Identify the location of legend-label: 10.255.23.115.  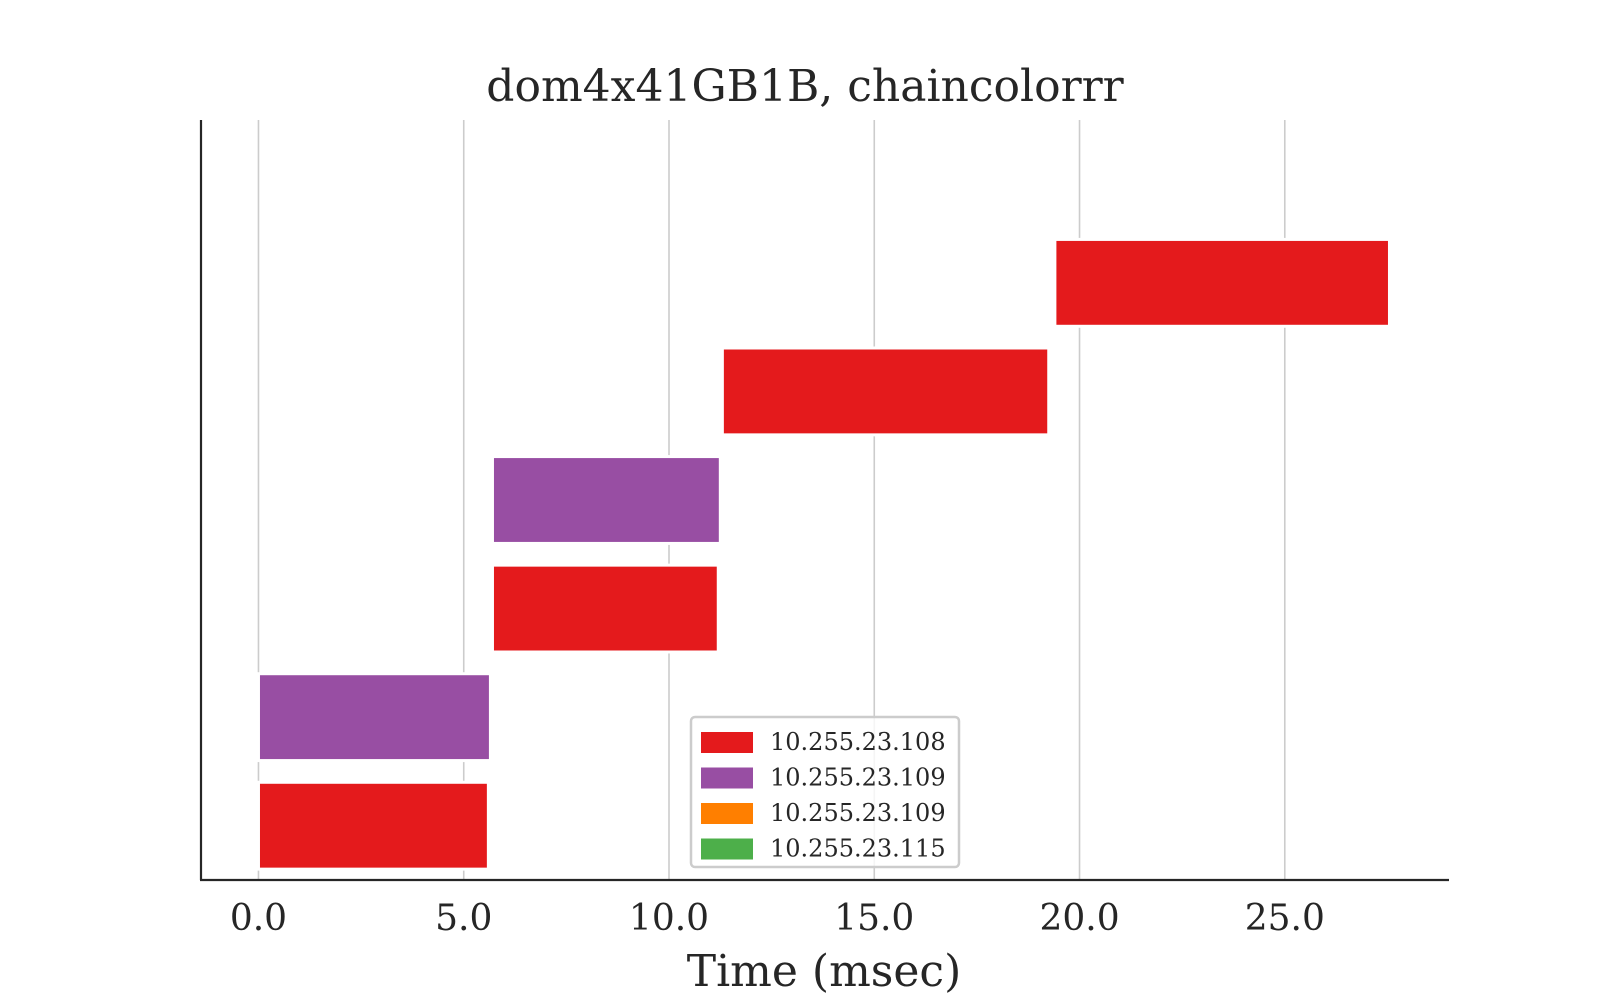
(858, 849).